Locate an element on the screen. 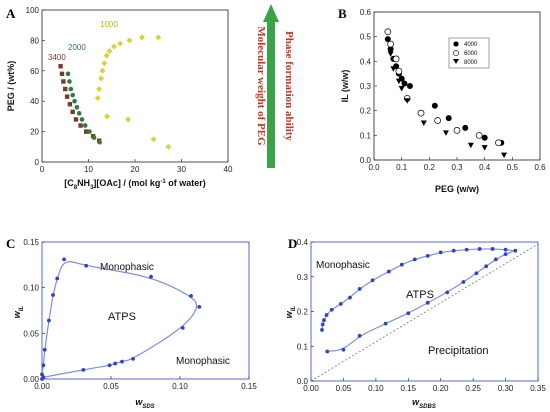 The height and width of the screenshot is (412, 550). y-tick-label: 0 is located at coordinates (37, 162).